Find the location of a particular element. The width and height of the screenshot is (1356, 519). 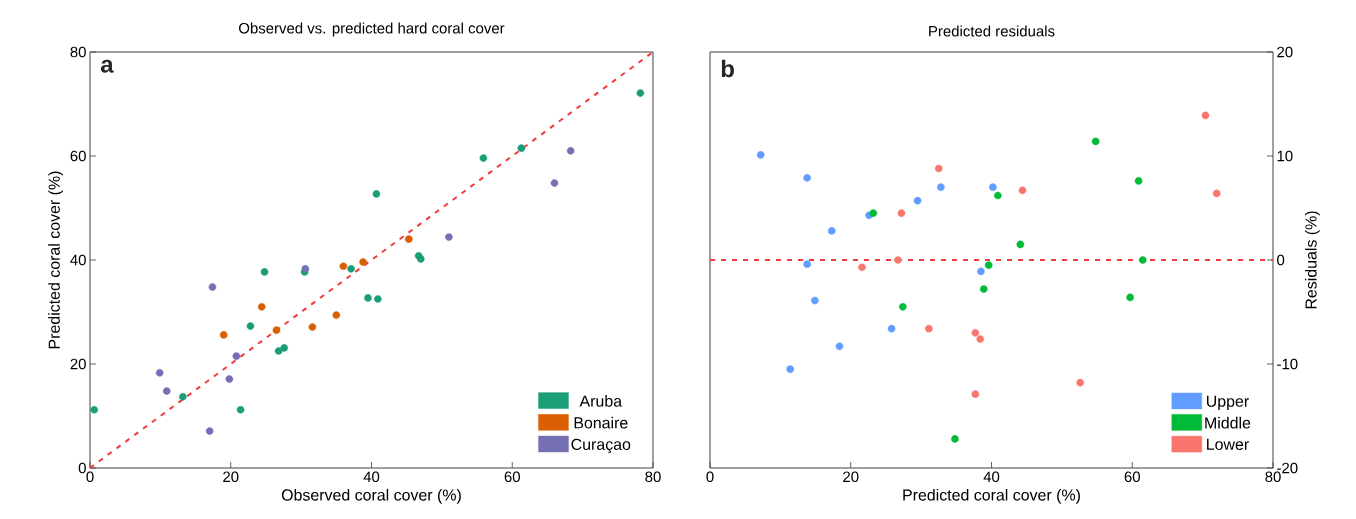

annotation: b is located at coordinates (727, 68).